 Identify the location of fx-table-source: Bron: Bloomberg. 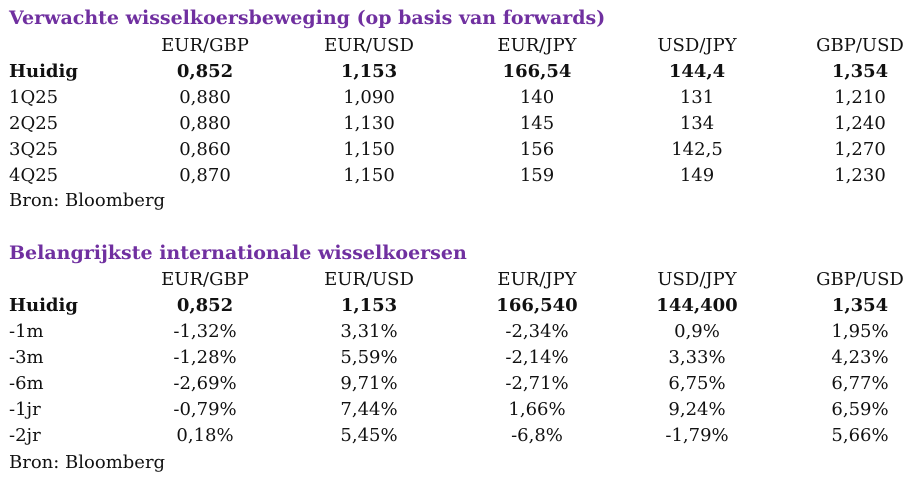
(87, 462).